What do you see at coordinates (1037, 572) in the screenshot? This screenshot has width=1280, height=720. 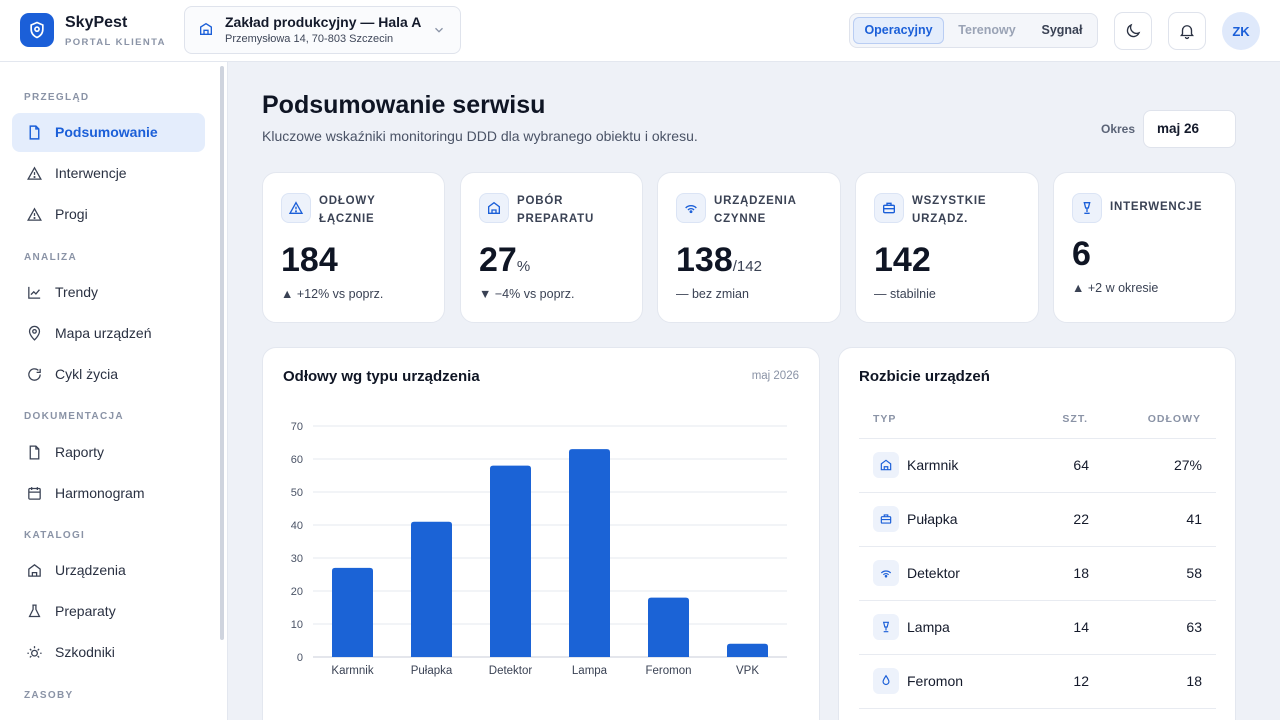 I see `table-row: Detektor 18 58` at bounding box center [1037, 572].